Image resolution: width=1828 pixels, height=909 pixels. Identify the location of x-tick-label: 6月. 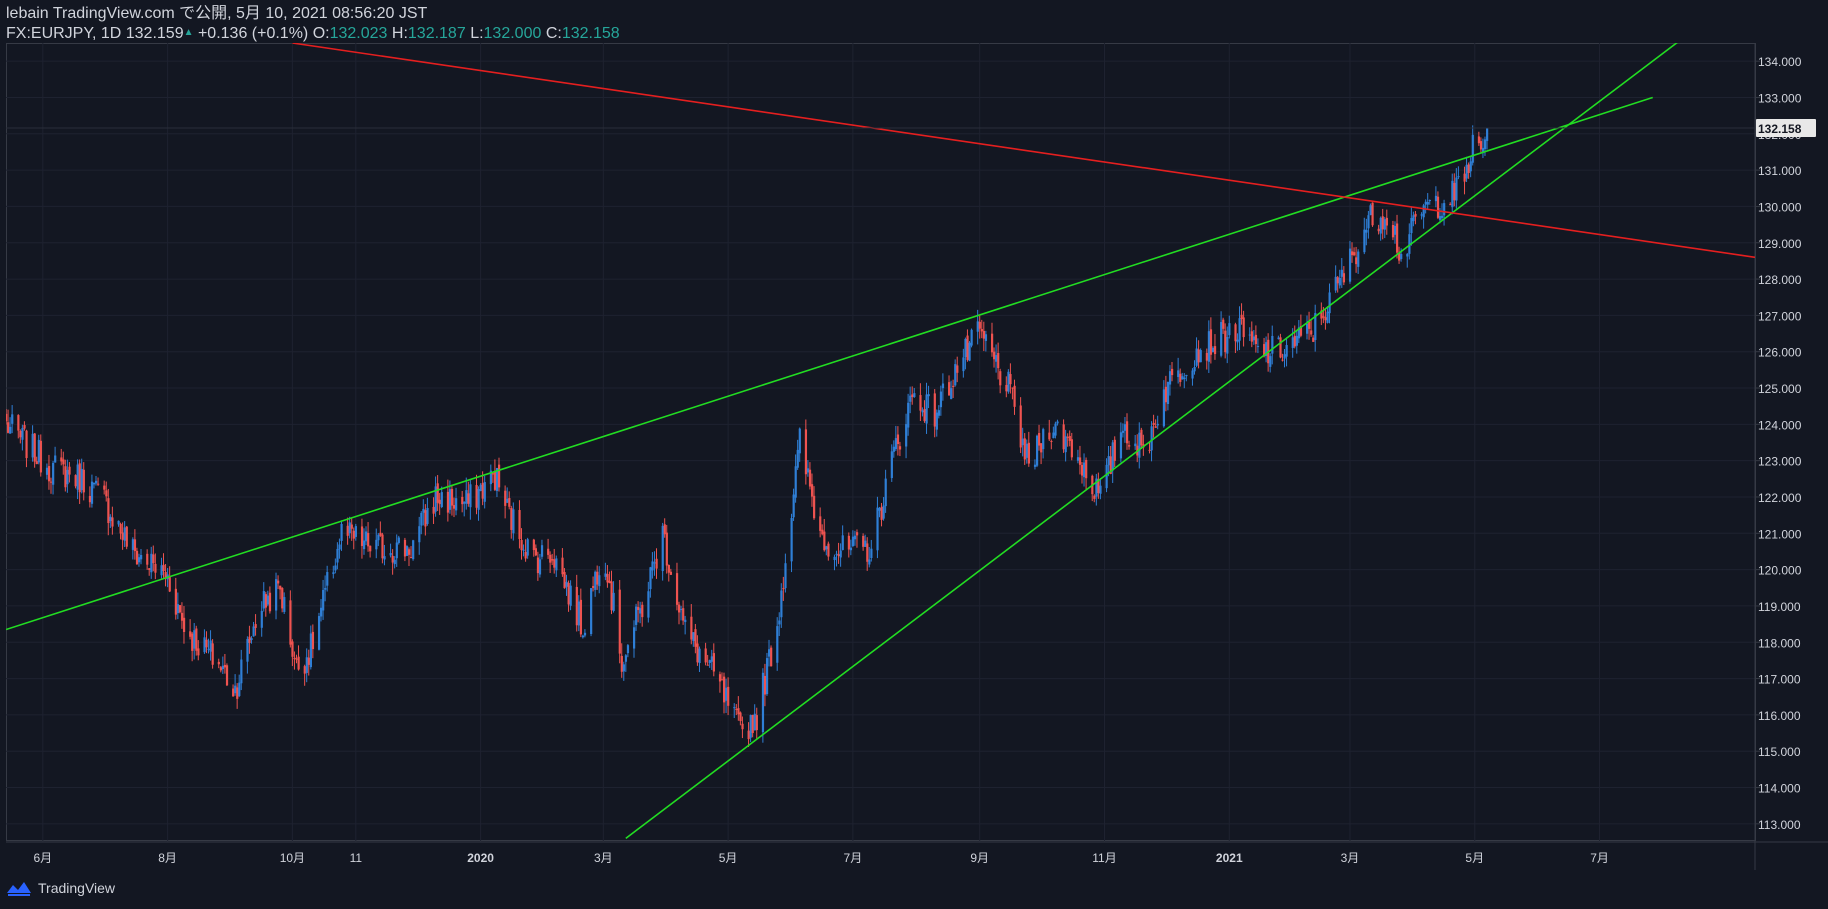
(42, 858).